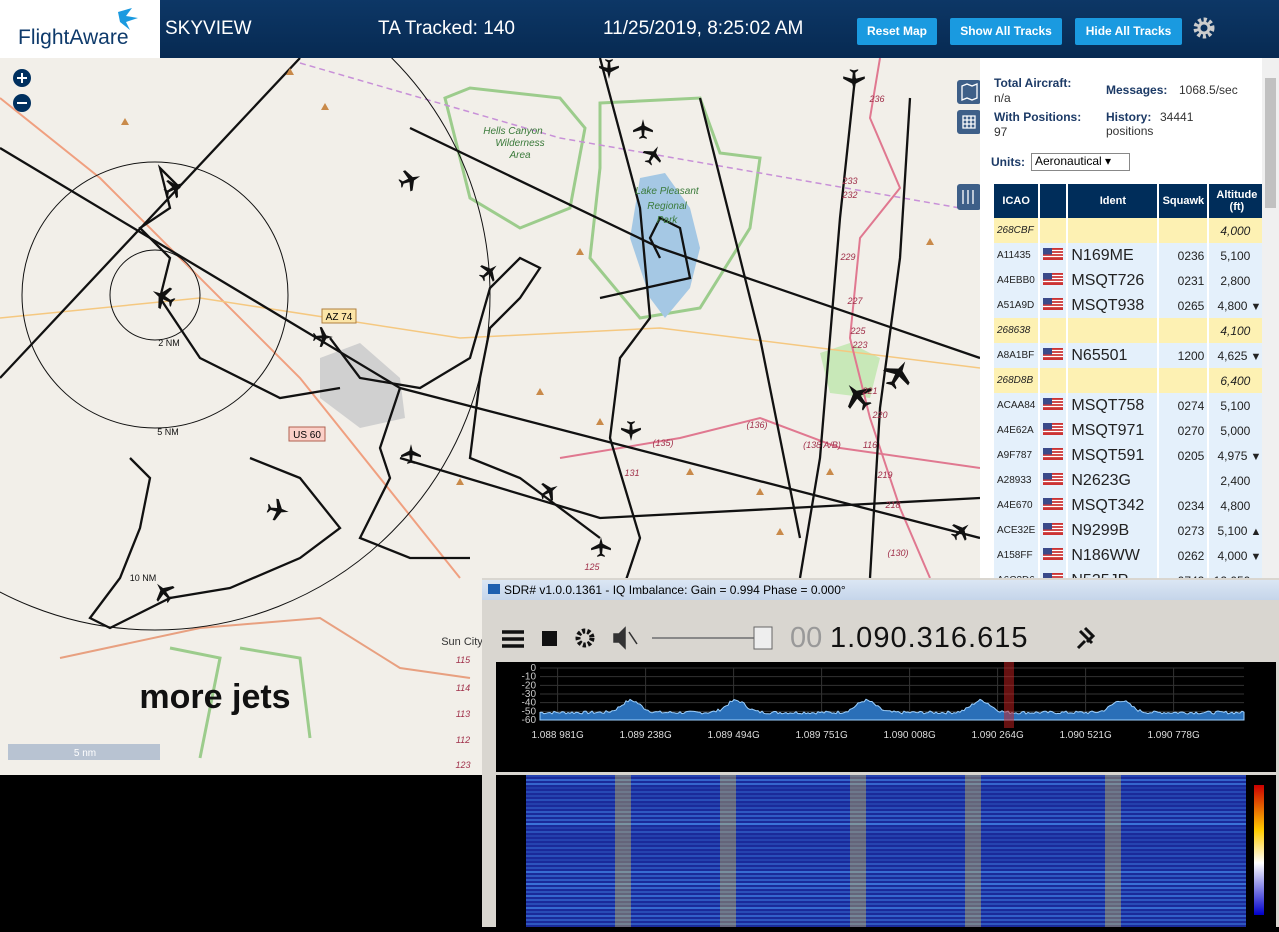 The width and height of the screenshot is (1279, 932). I want to click on road-label: 225, so click(857, 331).